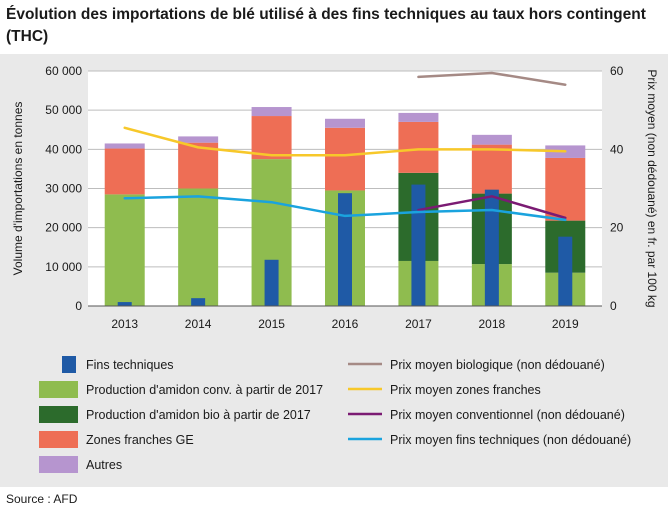 The width and height of the screenshot is (668, 514). Describe the element at coordinates (58, 414) in the screenshot. I see `legend-swatch-amidon_bio` at that location.